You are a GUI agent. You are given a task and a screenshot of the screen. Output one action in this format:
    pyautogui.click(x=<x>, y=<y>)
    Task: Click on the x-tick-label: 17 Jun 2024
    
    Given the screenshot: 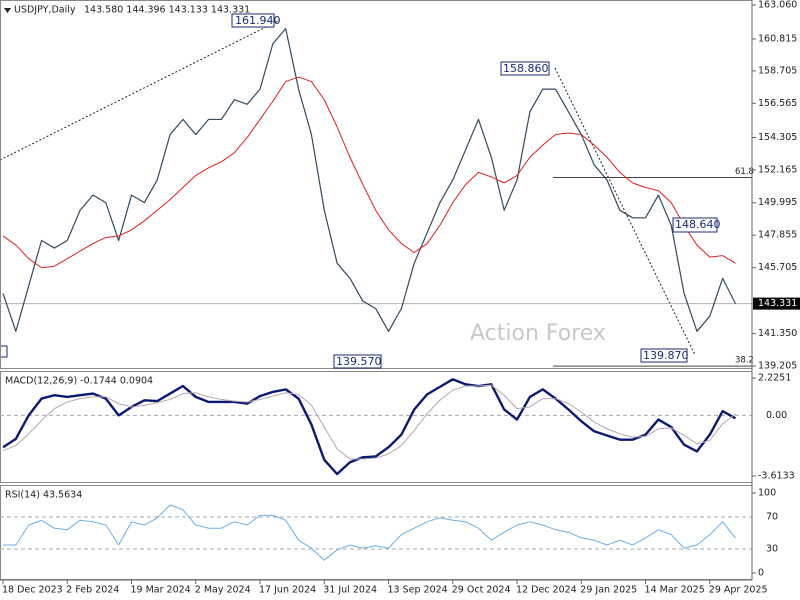 What is the action you would take?
    pyautogui.click(x=287, y=590)
    